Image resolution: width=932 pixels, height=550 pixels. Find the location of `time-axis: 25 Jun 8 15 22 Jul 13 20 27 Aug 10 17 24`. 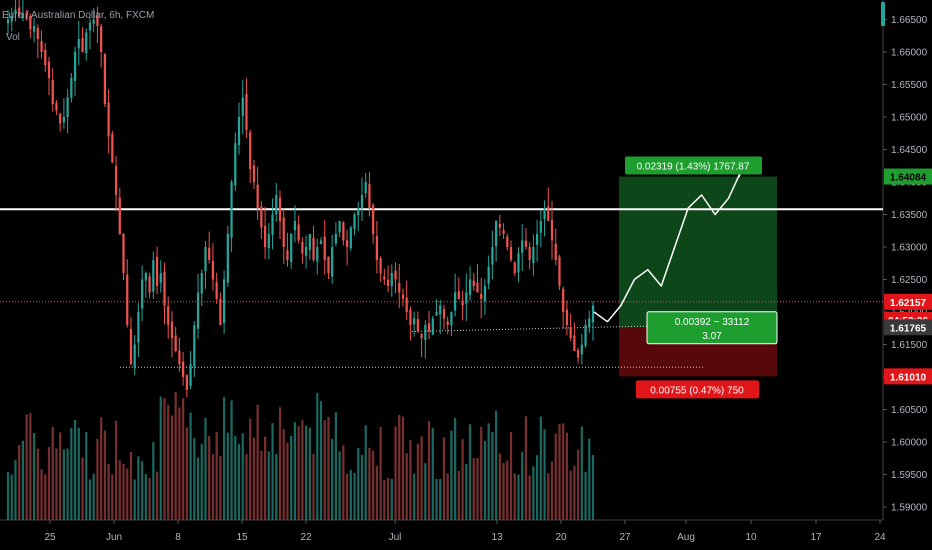

time-axis: 25 Jun 8 15 22 Jul 13 20 27 Aug 10 17 24 is located at coordinates (443, 531).